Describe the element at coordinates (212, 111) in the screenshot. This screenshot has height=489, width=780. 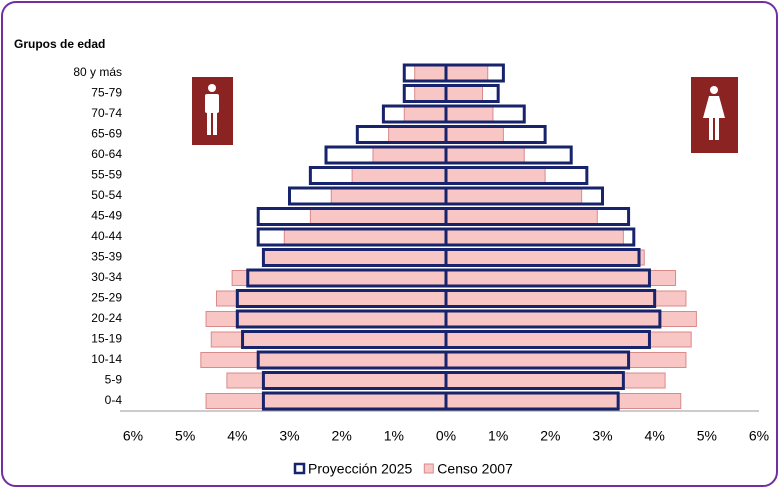
I see `male-icon` at that location.